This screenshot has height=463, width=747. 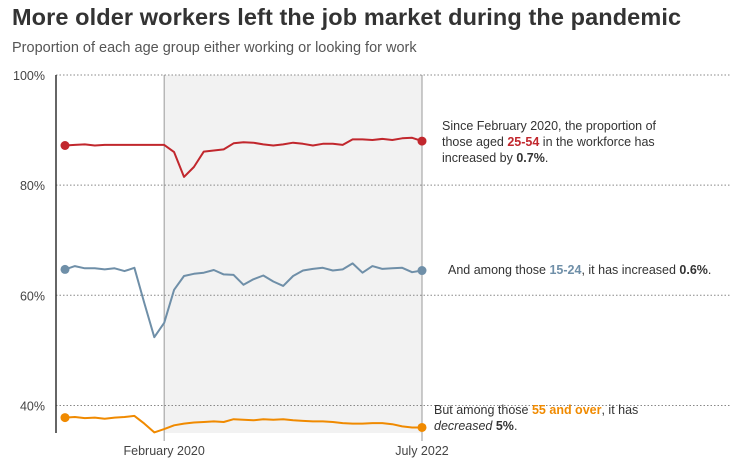 What do you see at coordinates (566, 410) in the screenshot?
I see `annotation-group-label: 55 and over` at bounding box center [566, 410].